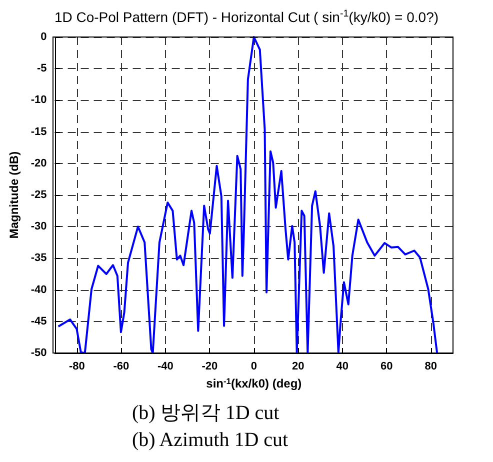  I want to click on y-tick-label: -10, so click(38, 100).